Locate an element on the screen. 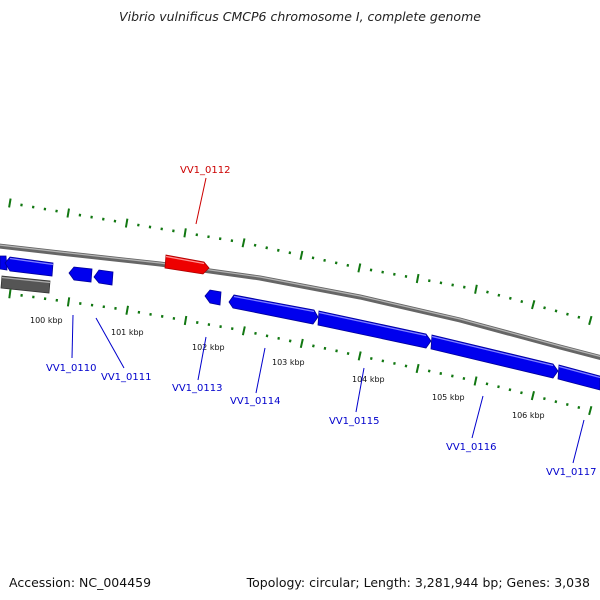  gene-vv1-0116-feature is located at coordinates (494, 356).